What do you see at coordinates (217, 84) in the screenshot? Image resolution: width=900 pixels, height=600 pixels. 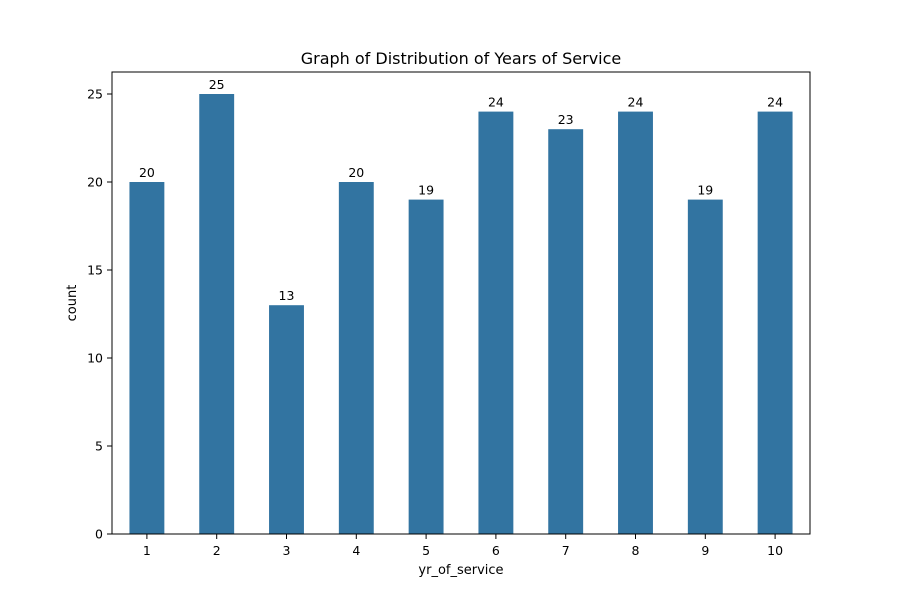 I see `data-label-2: 25` at bounding box center [217, 84].